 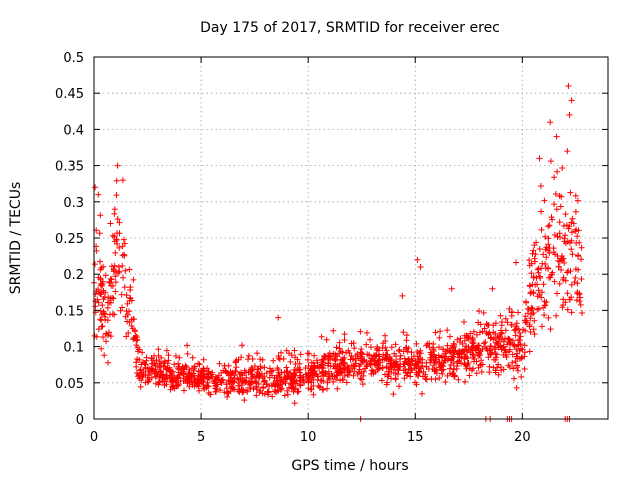 I want to click on y-tick-label: 0.05, so click(x=69, y=384).